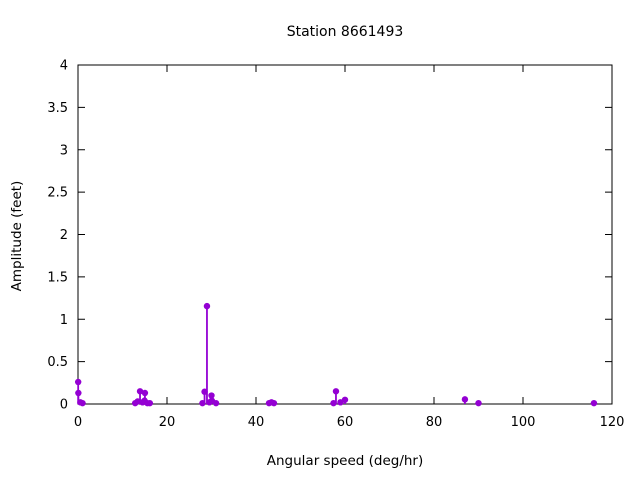  What do you see at coordinates (17, 236) in the screenshot?
I see `y-axis-label: Amplitude (feet)` at bounding box center [17, 236].